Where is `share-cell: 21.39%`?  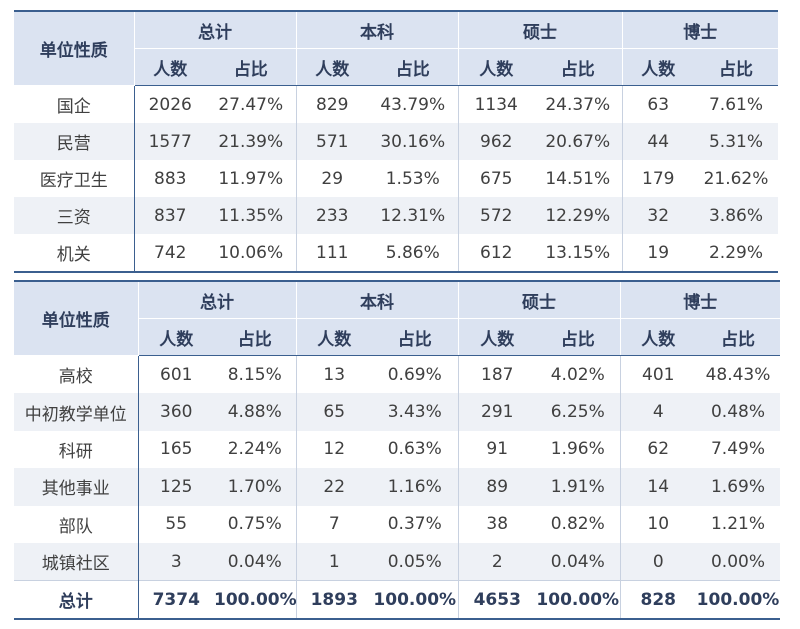
share-cell: 21.39% is located at coordinates (251, 141).